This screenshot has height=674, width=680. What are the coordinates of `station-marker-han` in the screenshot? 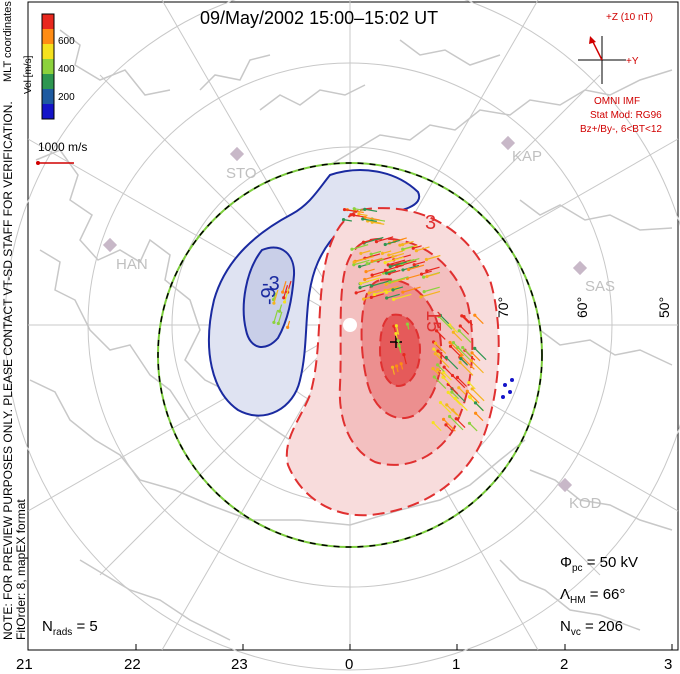 It's located at (110, 245).